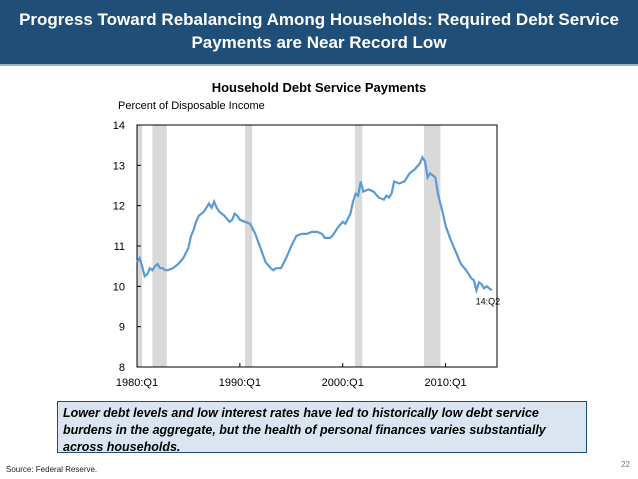  What do you see at coordinates (445, 383) in the screenshot?
I see `x-tick-label: 2010:Q1` at bounding box center [445, 383].